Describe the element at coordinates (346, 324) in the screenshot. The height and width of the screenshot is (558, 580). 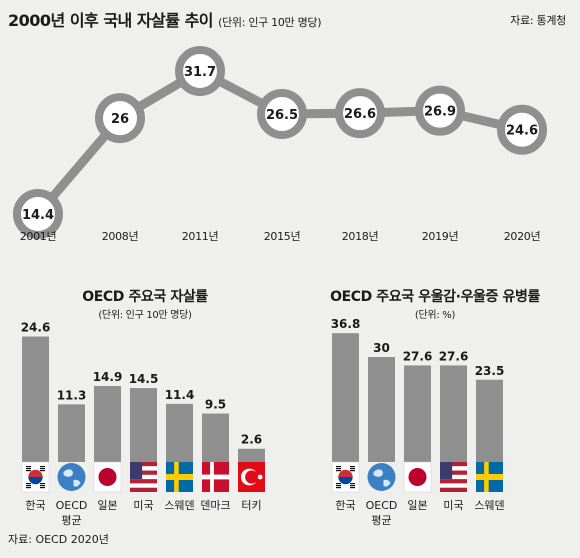
I see `bar-value-label: 36.8` at that location.